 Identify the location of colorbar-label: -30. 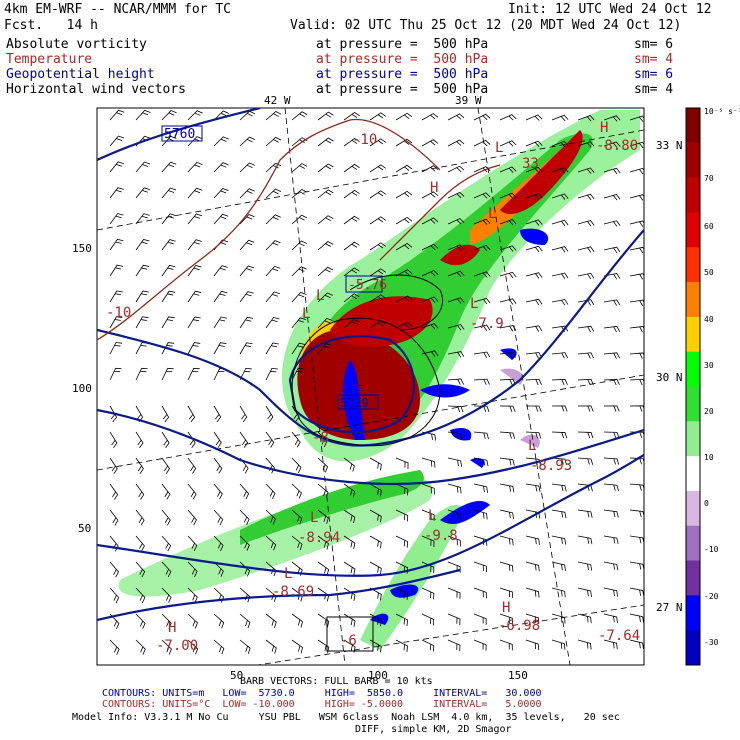
(711, 642).